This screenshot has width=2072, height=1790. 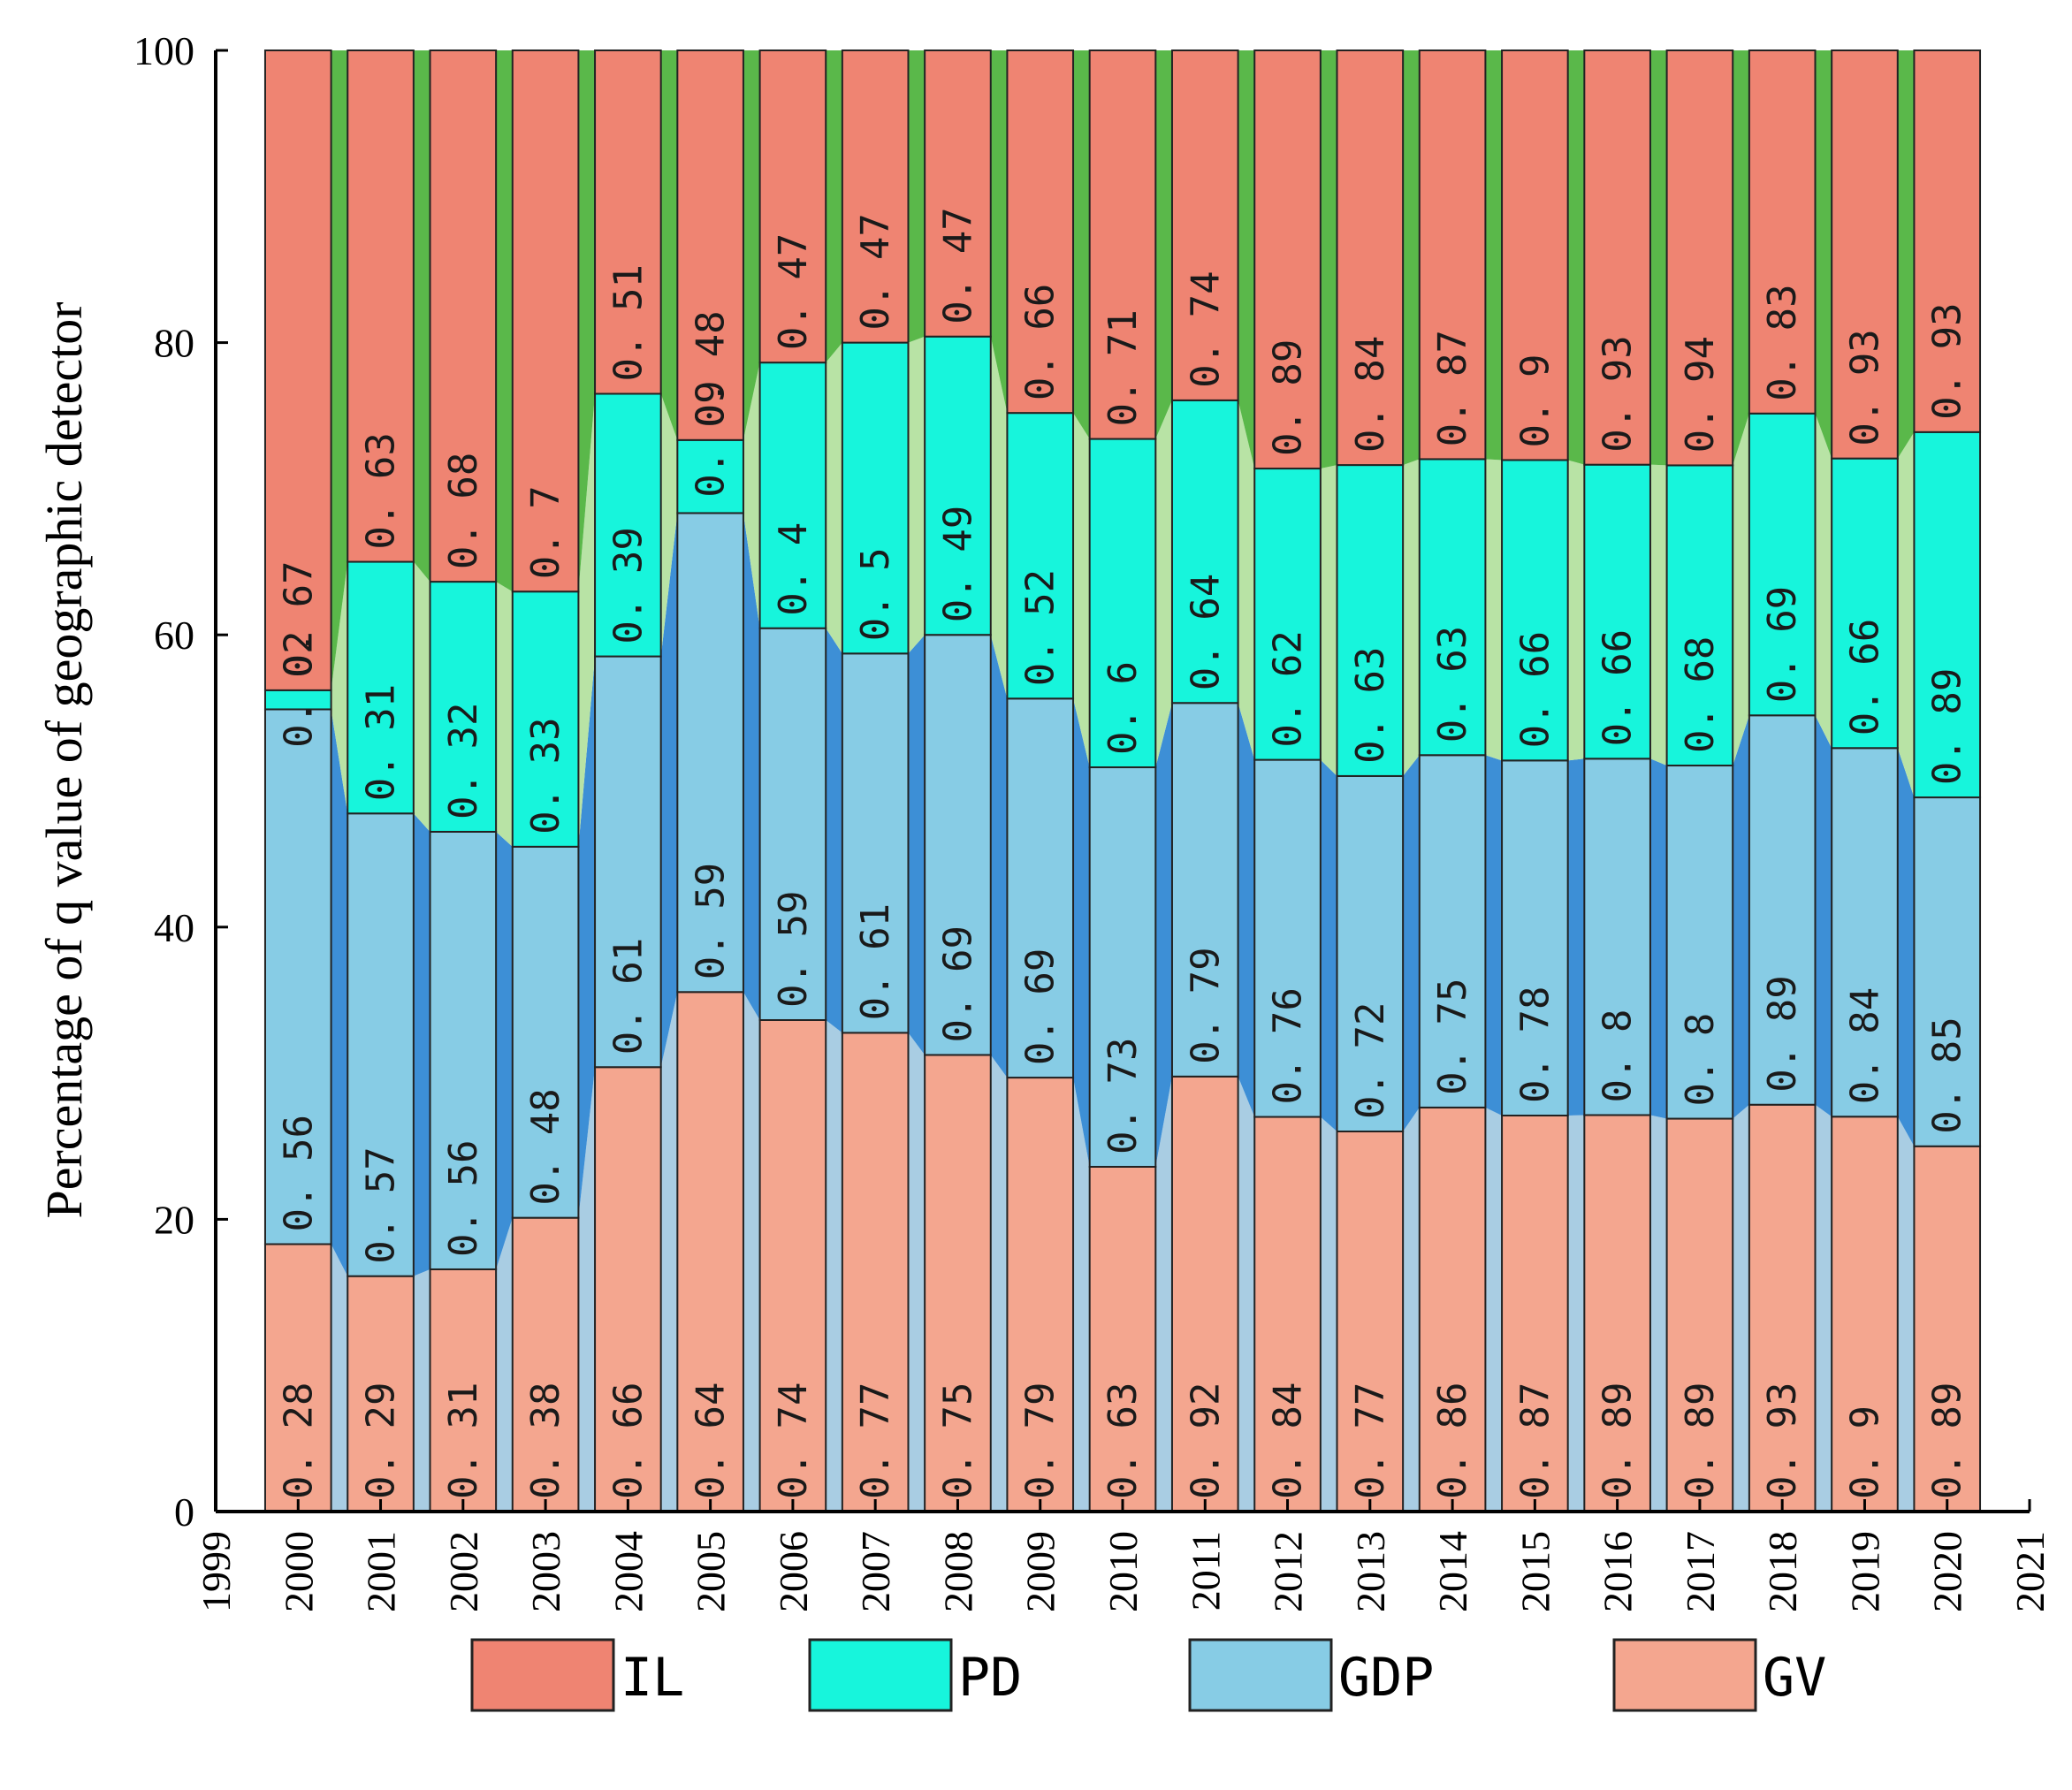 I want to click on band-pd-2003, so click(x=587, y=620).